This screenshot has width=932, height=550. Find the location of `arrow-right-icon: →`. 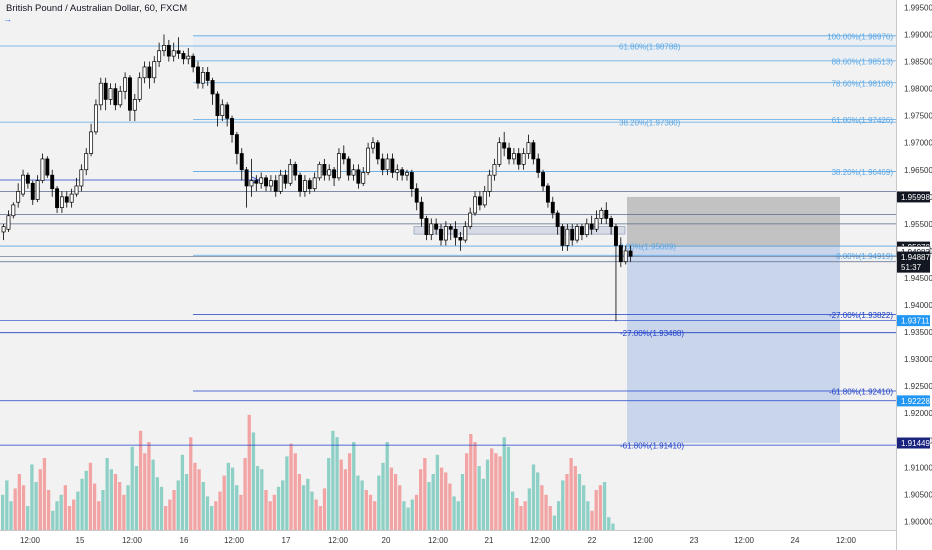

arrow-right-icon: → is located at coordinates (7, 19).